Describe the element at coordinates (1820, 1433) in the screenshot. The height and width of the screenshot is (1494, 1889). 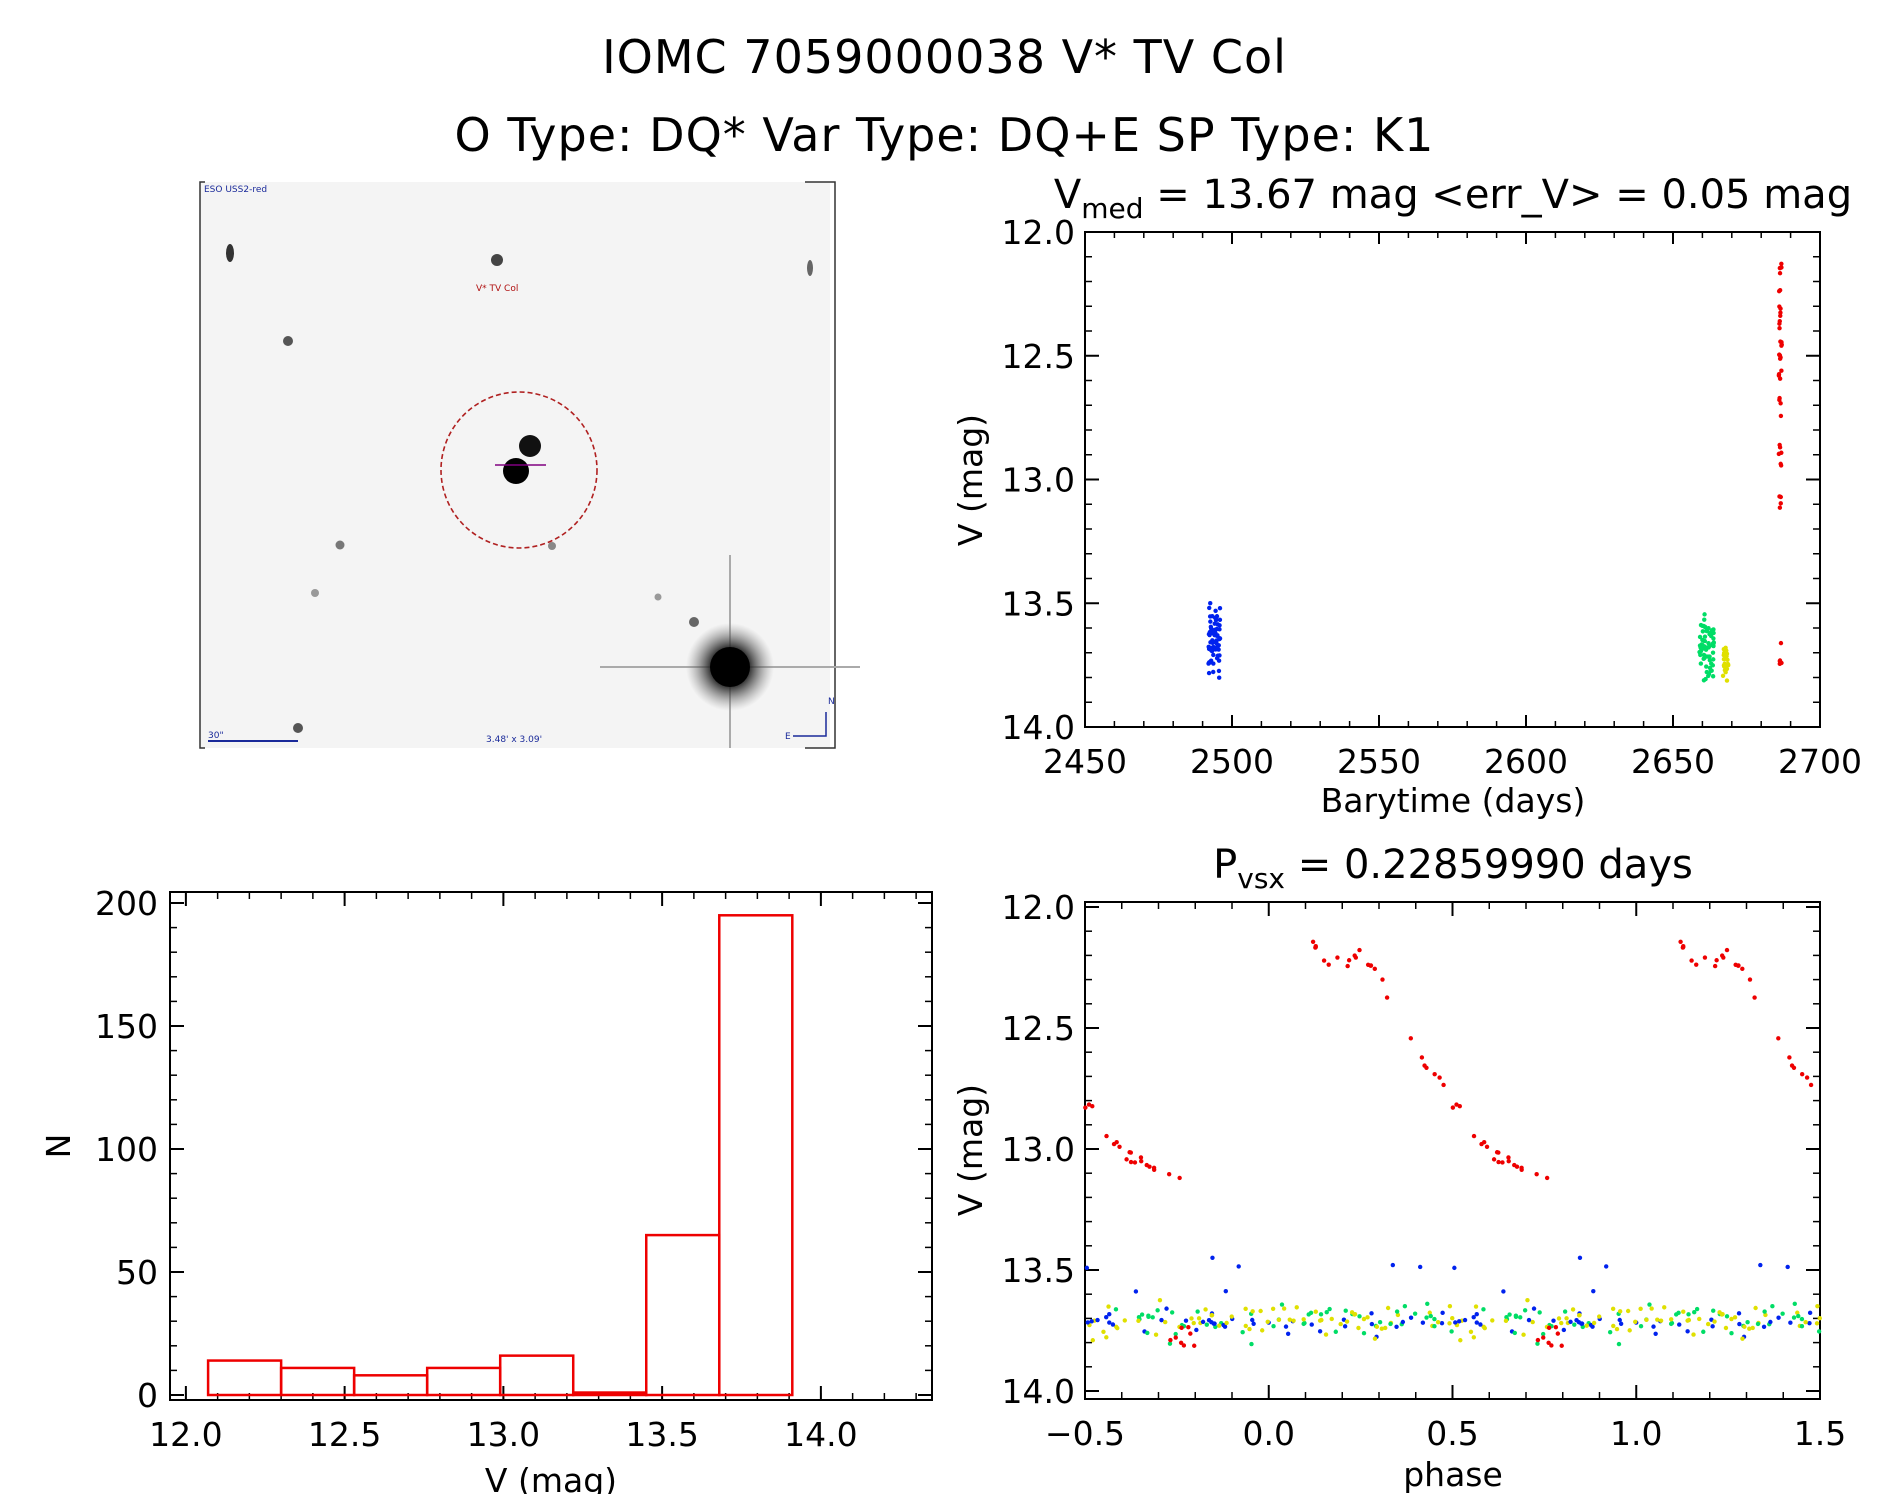
I see `x-tick-label: 1.5` at that location.